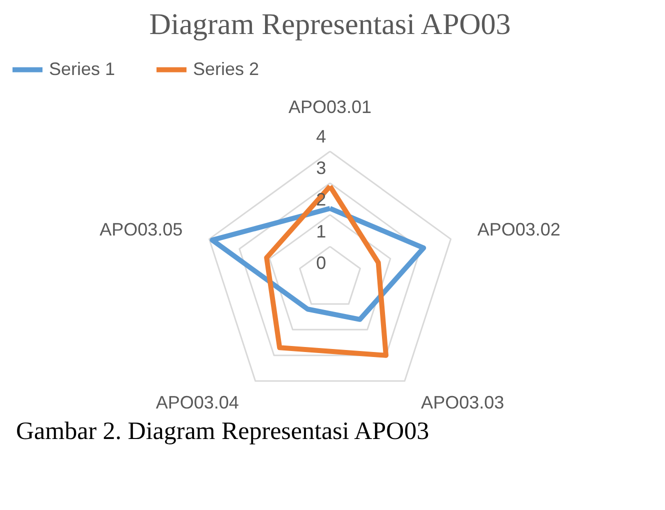 The height and width of the screenshot is (510, 665). What do you see at coordinates (226, 68) in the screenshot?
I see `legend-label: Series 2` at bounding box center [226, 68].